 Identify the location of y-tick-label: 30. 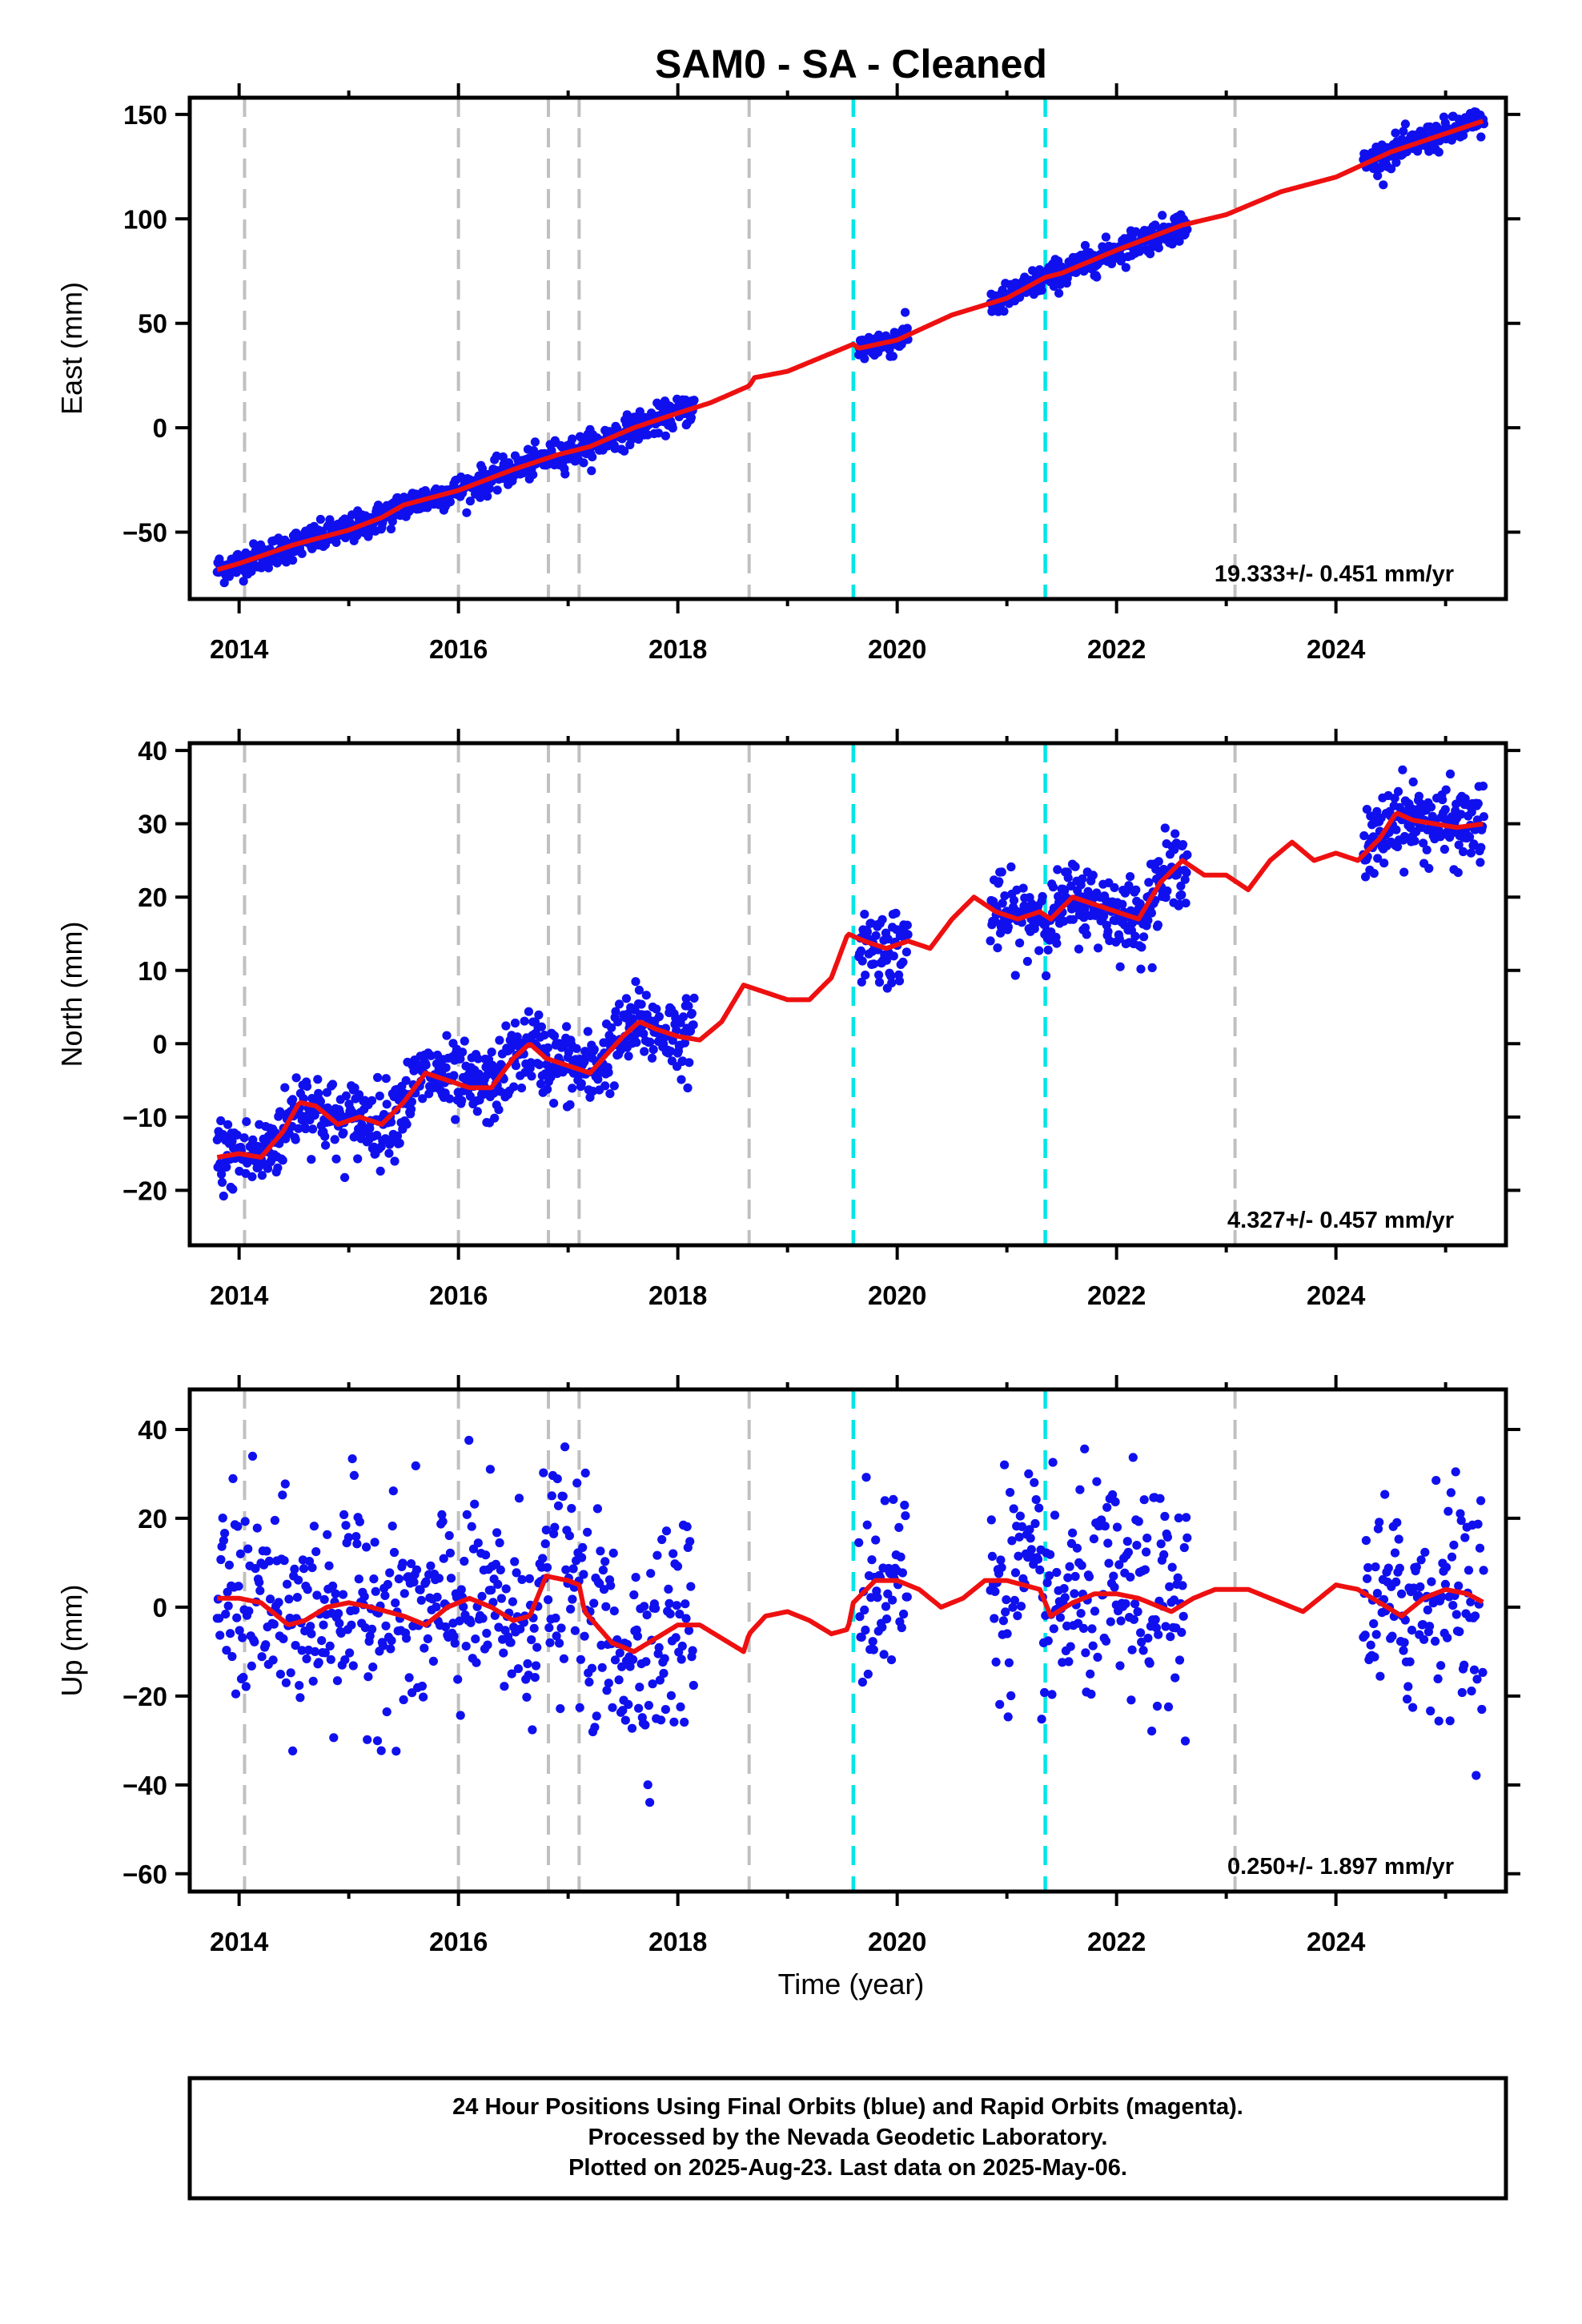
(152, 825).